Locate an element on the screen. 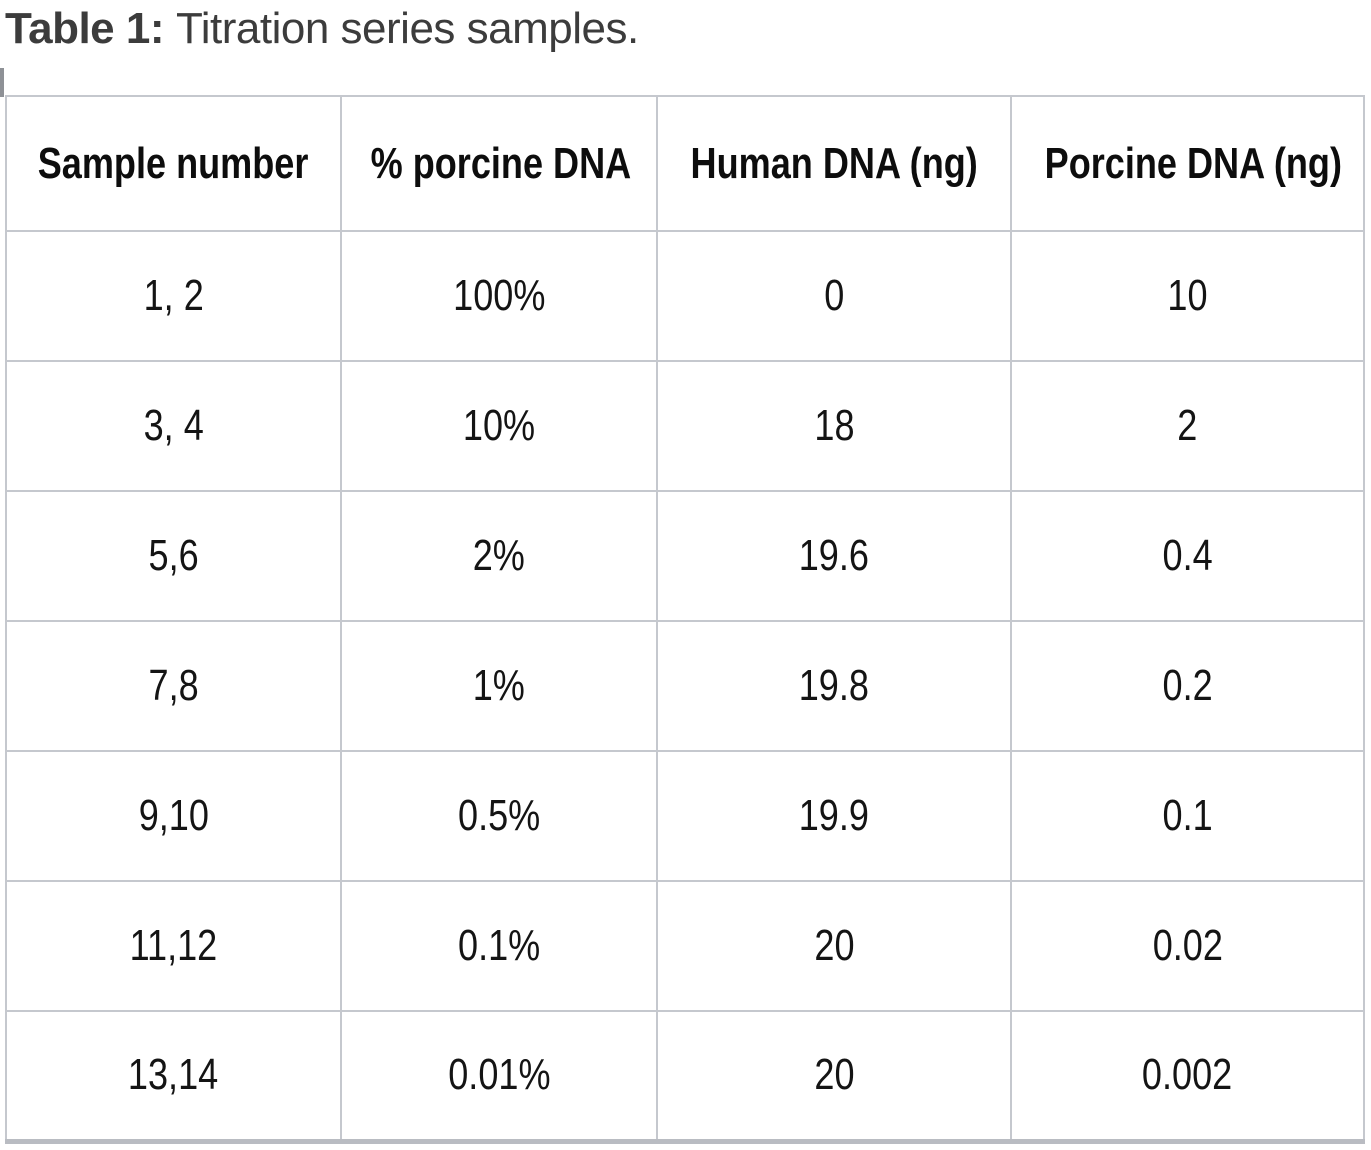 The width and height of the screenshot is (1371, 1150). table-cell: 0.2 is located at coordinates (1187, 686).